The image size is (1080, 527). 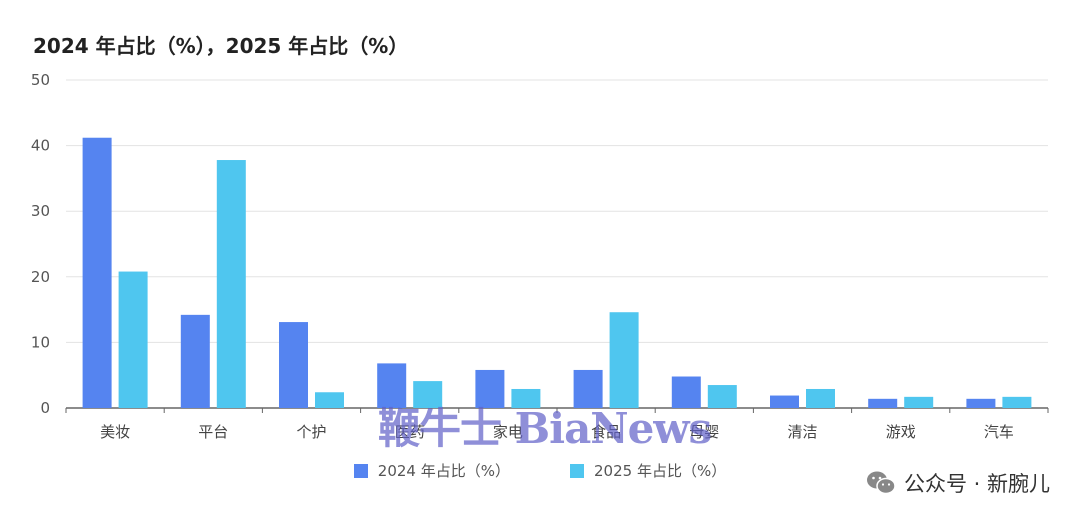 What do you see at coordinates (606, 432) in the screenshot?
I see `x-tick-label-5: 食品` at bounding box center [606, 432].